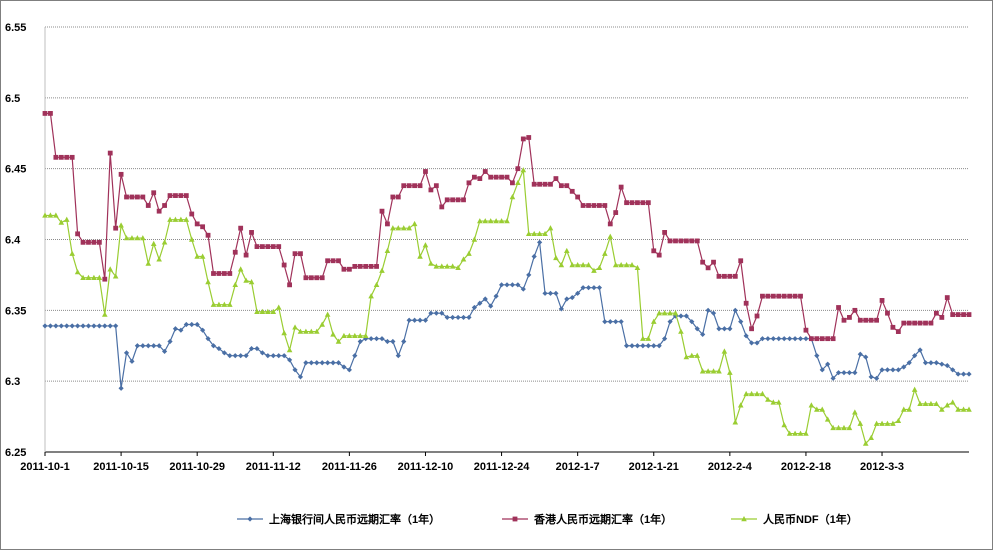  What do you see at coordinates (13, 241) in the screenshot?
I see `y-tick-label: 6.4` at bounding box center [13, 241].